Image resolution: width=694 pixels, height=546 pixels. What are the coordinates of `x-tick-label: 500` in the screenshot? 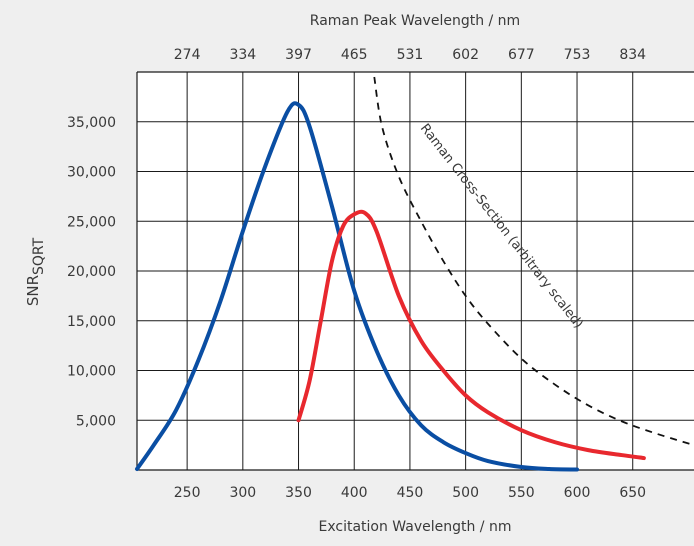 It's located at (465, 493).